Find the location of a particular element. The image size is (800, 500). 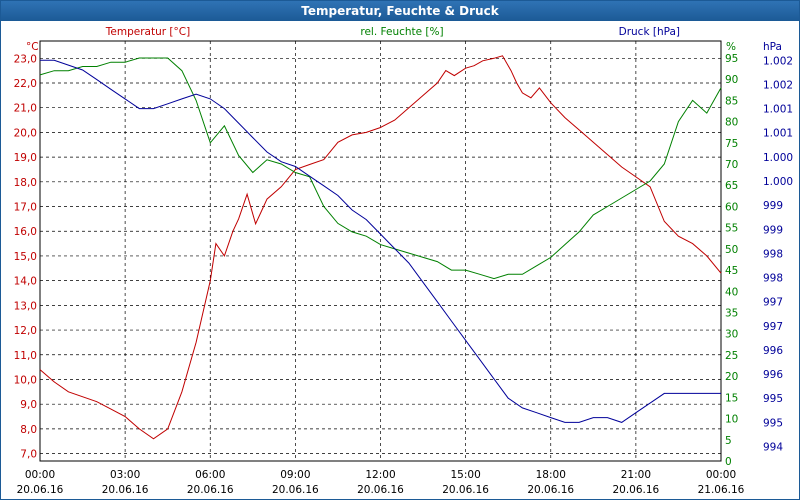

window-title: Temperatur, Feuchte & Druck is located at coordinates (400, 11).